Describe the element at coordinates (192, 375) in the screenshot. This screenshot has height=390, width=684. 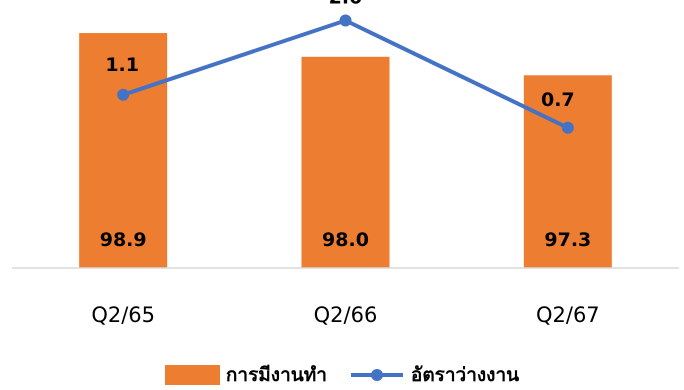
I see `legend-swatch-bar` at that location.